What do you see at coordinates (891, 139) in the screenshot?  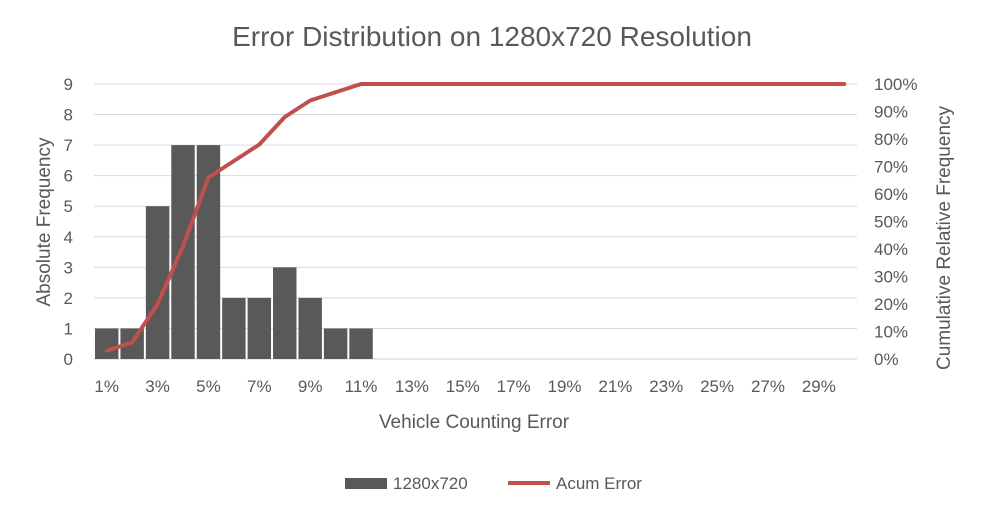 I see `y2-tick-label: 80%` at bounding box center [891, 139].